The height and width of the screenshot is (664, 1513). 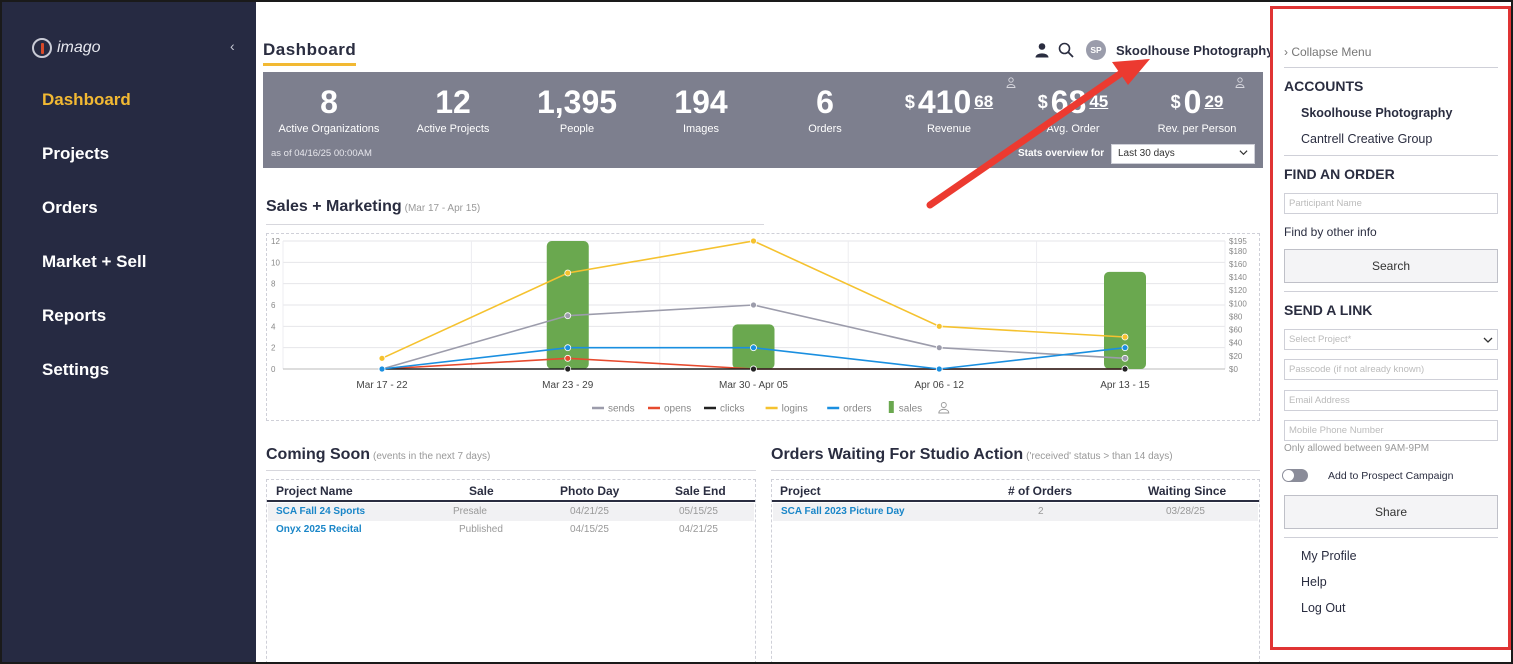 I want to click on stat-people: 1,395 People, so click(x=577, y=109).